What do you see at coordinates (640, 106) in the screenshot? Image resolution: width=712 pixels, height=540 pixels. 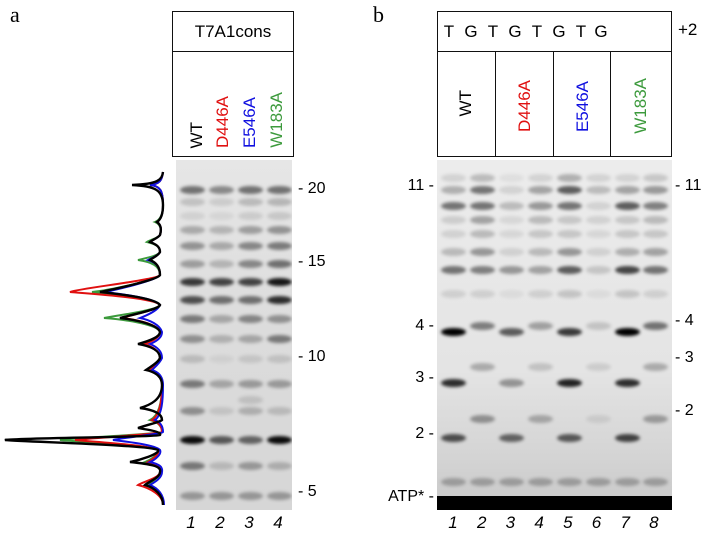 I see `panel-b-sample-w183a: W183A` at bounding box center [640, 106].